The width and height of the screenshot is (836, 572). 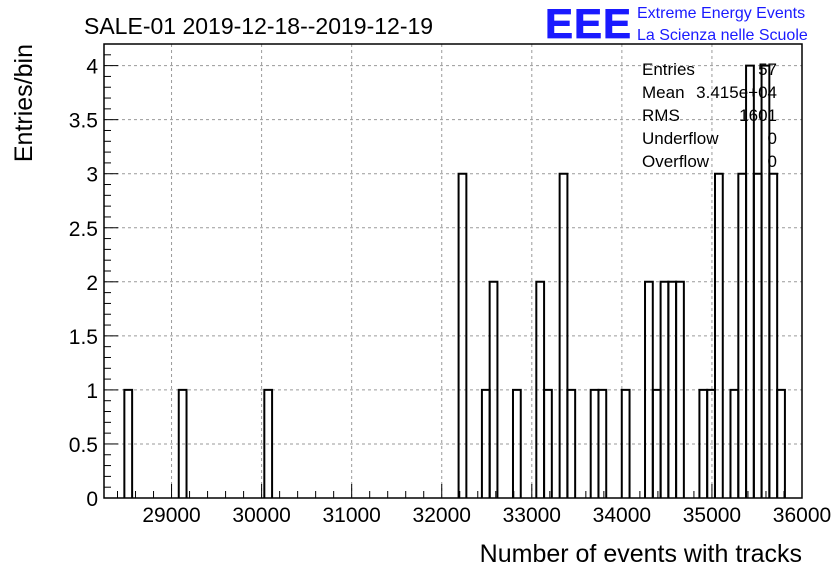 What do you see at coordinates (668, 69) in the screenshot?
I see `stats-label: Entries` at bounding box center [668, 69].